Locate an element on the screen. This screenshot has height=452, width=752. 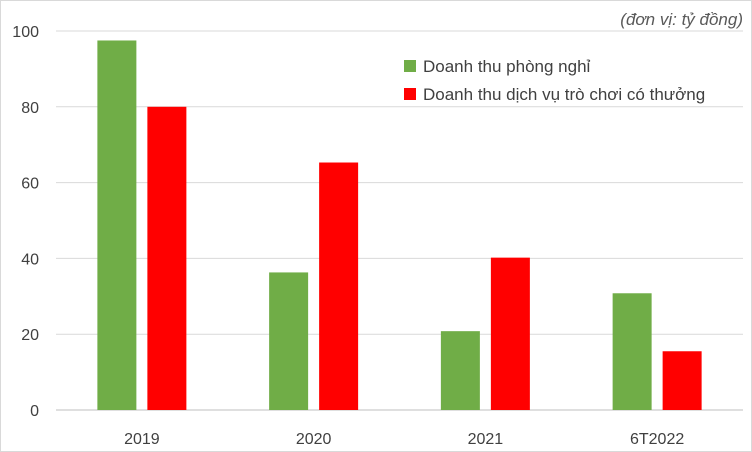
y-tick-label: 60 is located at coordinates (30, 184).